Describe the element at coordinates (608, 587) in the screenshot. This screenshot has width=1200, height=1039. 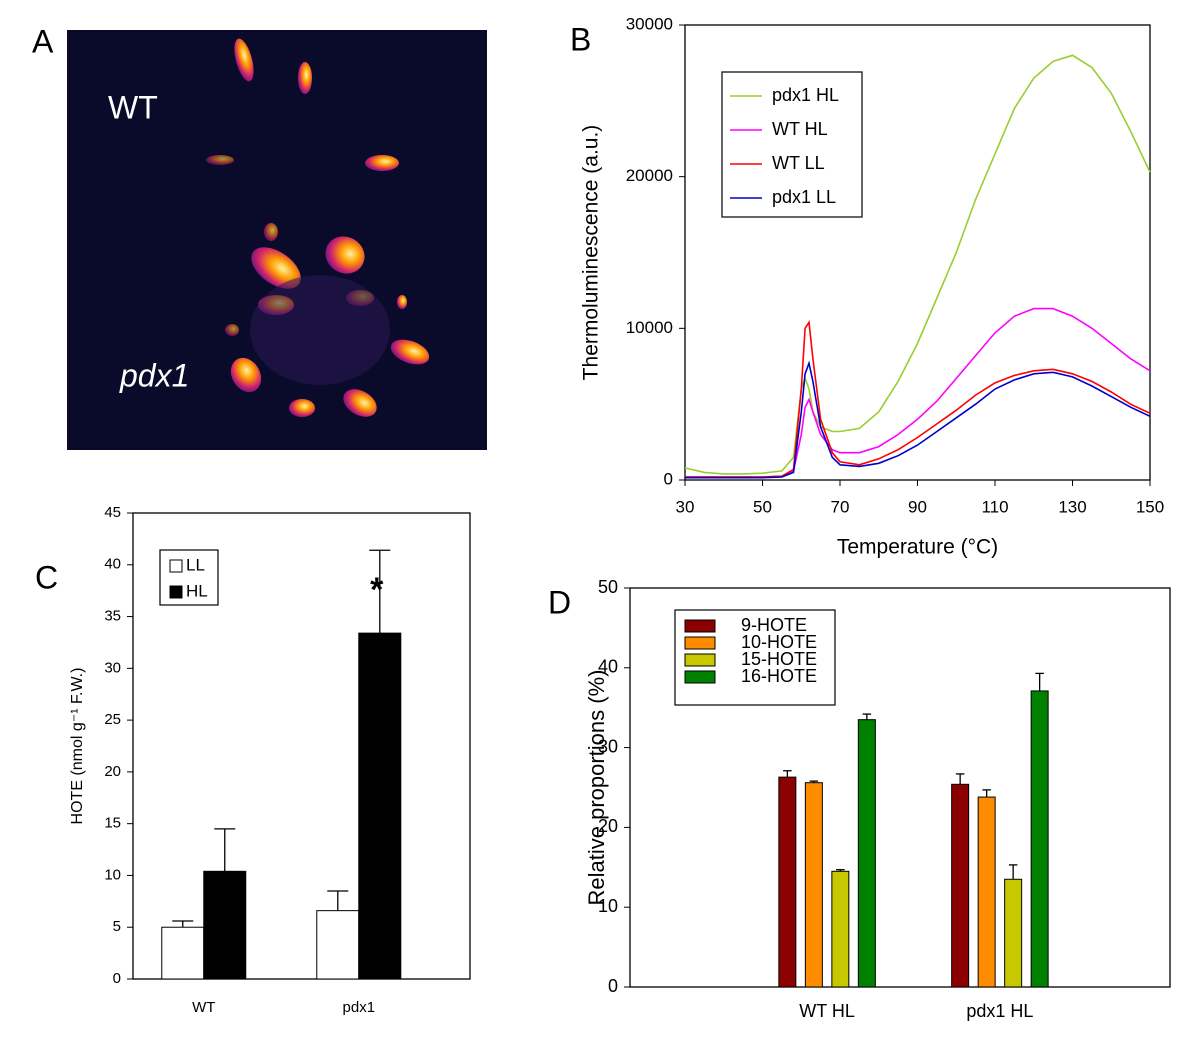
I see `y-tick-label: 50` at that location.